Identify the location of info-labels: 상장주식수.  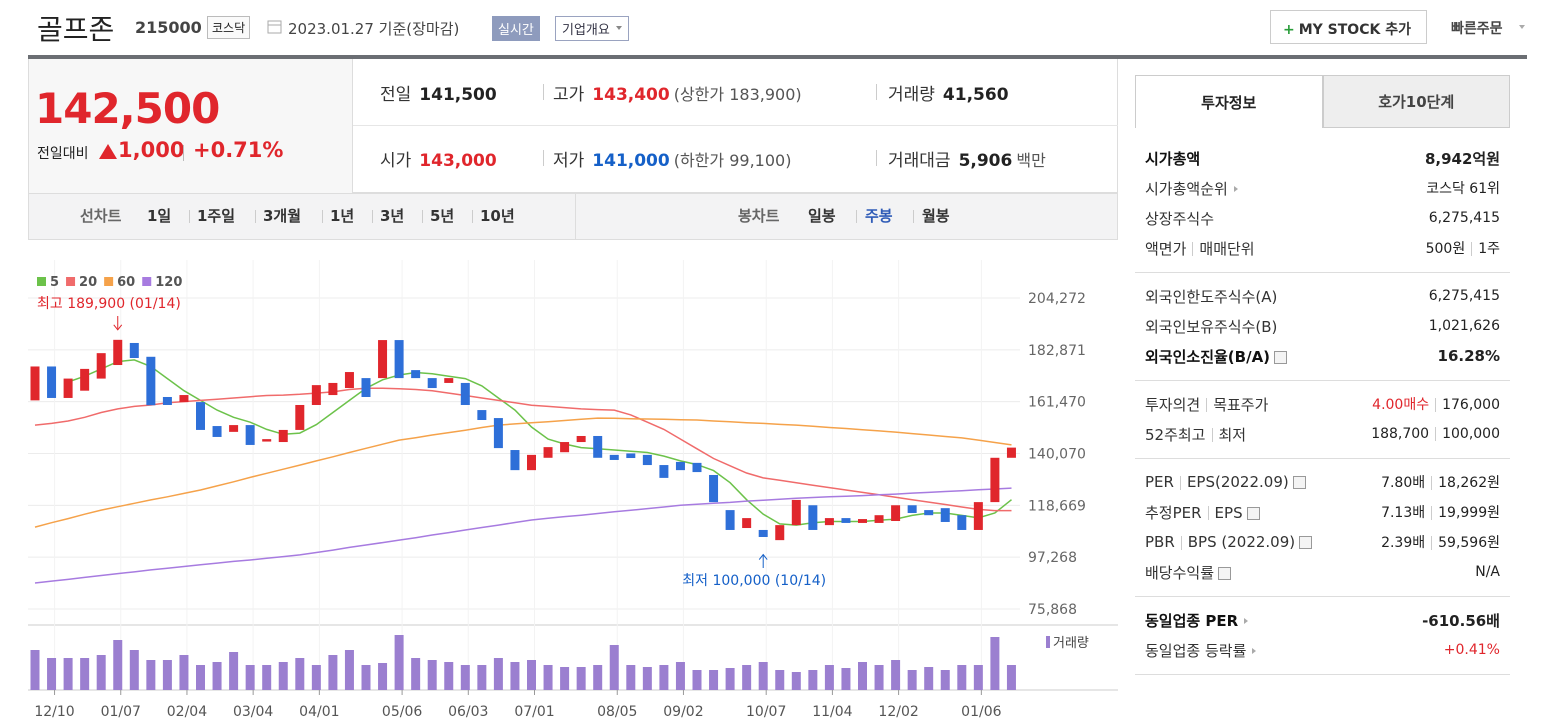
(1179, 218).